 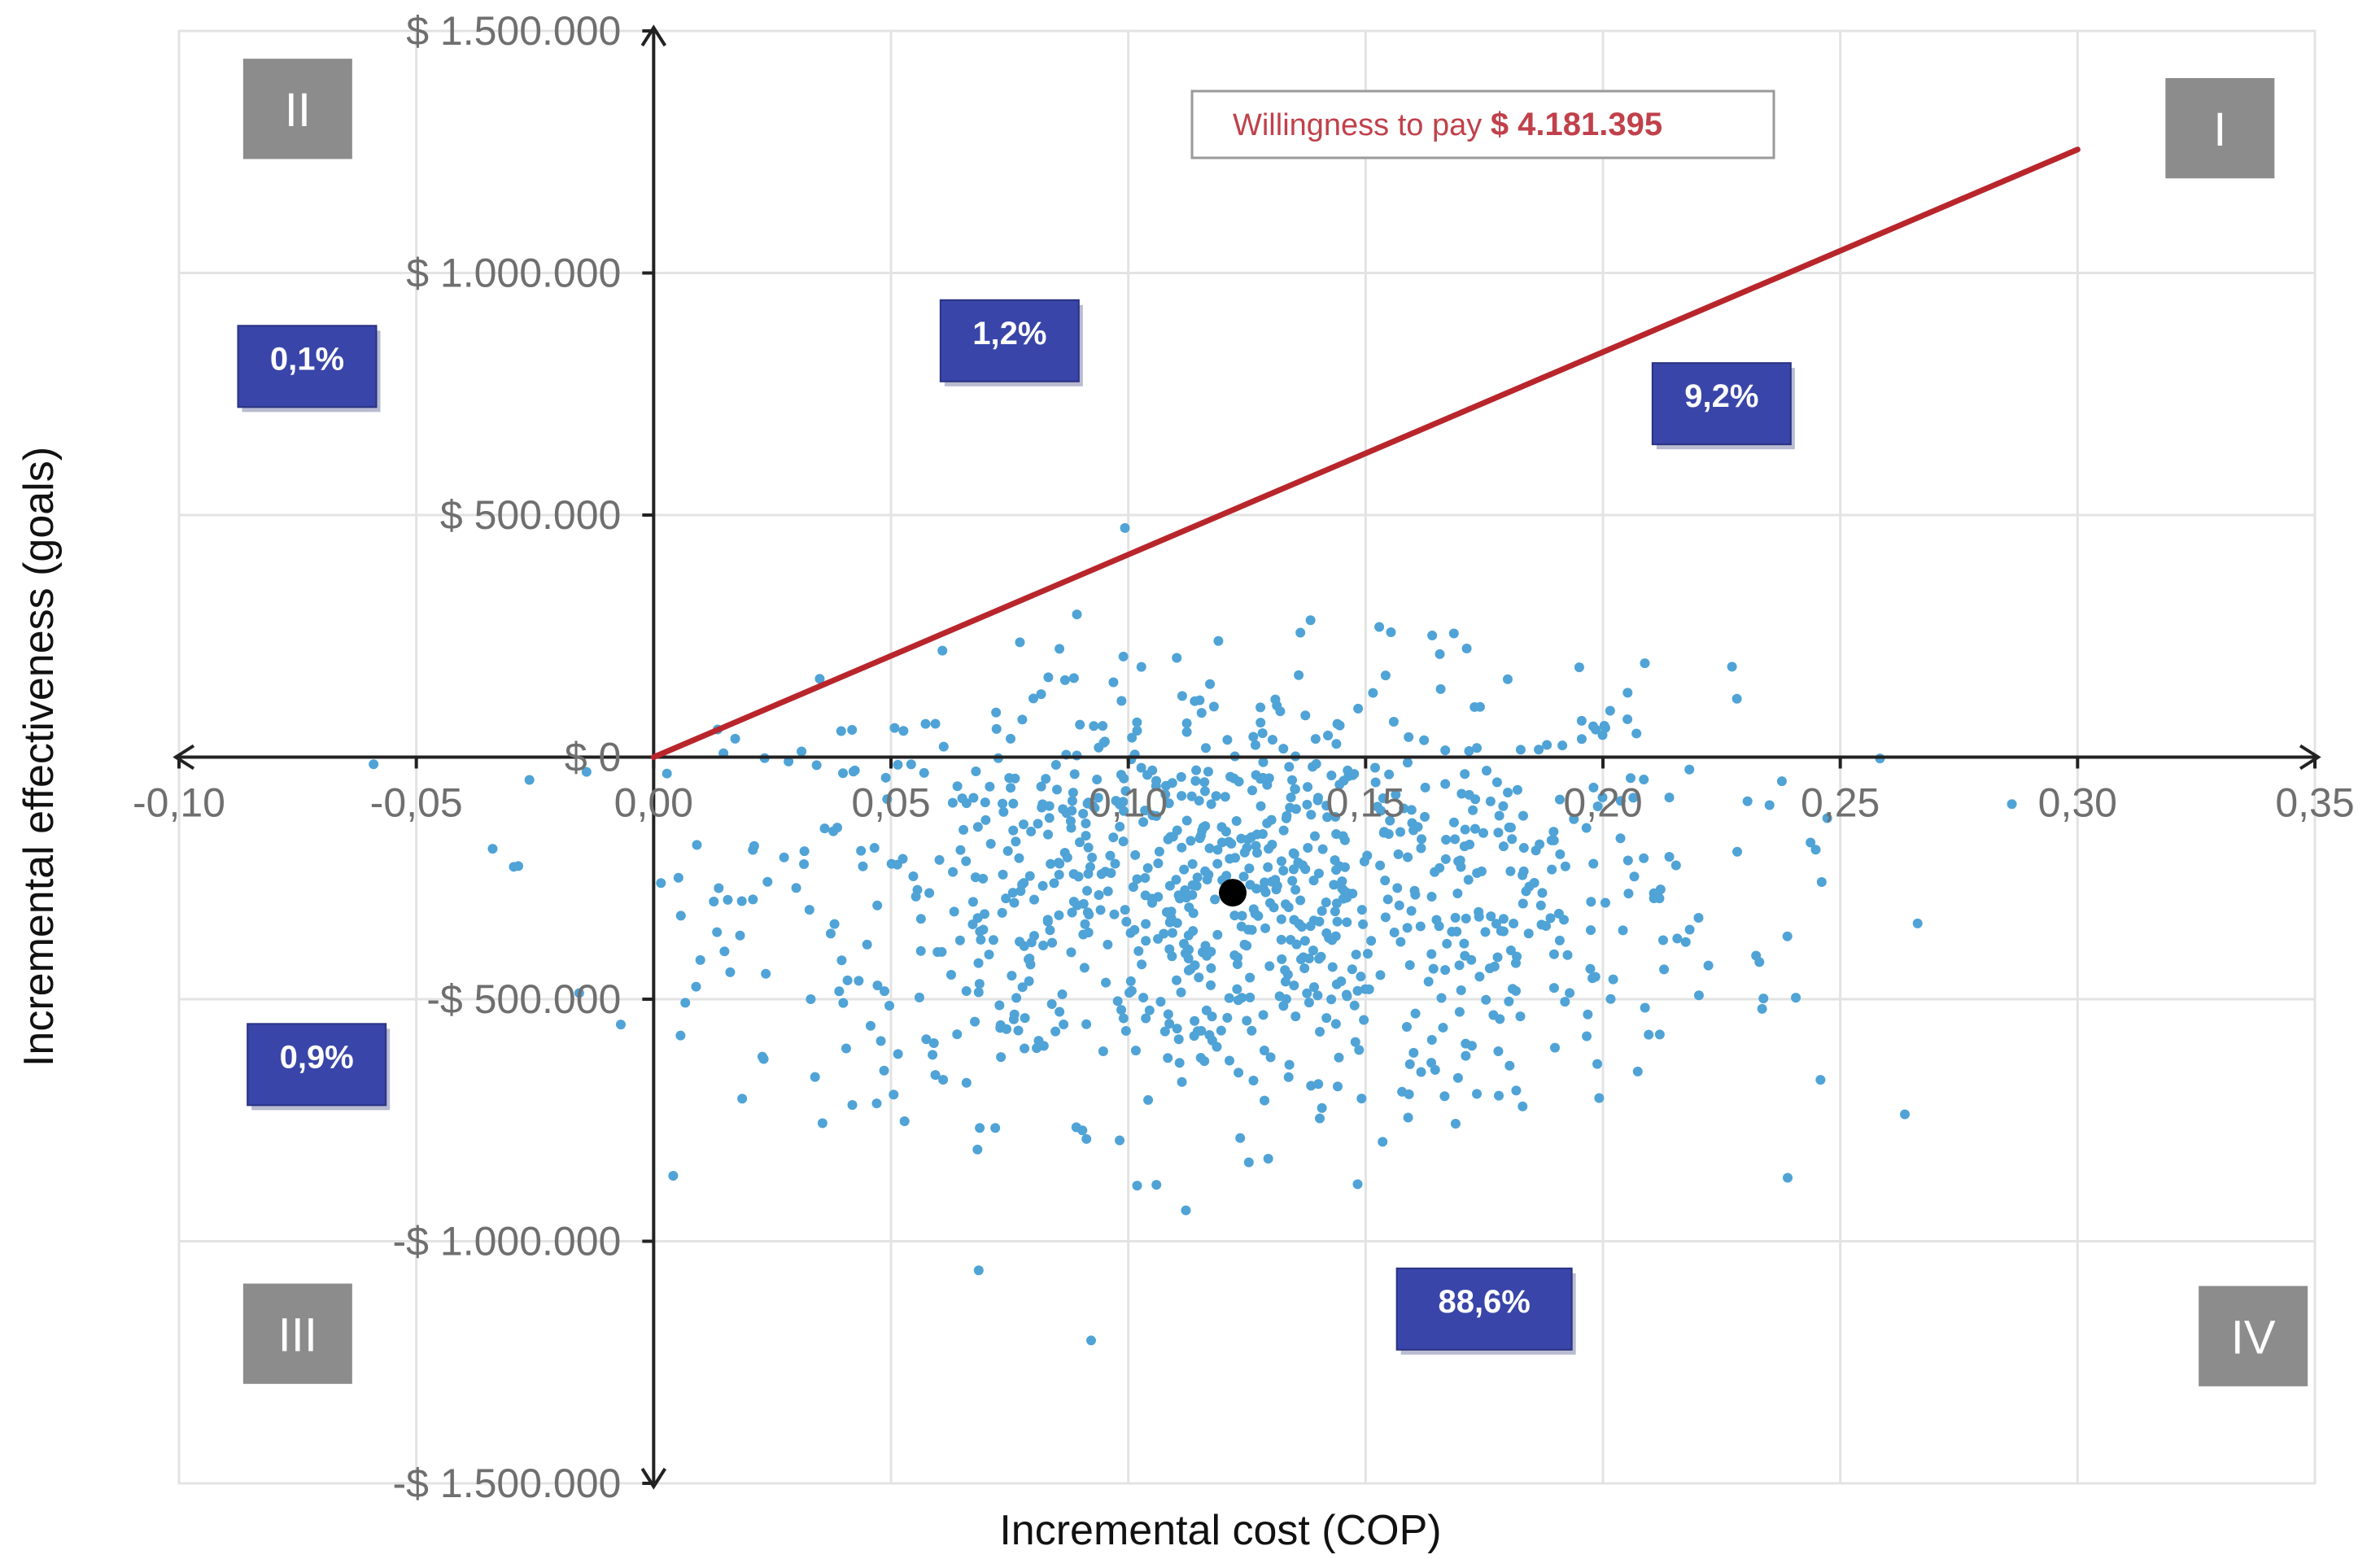 I want to click on percent-label: 1,2%, so click(x=1009, y=334).